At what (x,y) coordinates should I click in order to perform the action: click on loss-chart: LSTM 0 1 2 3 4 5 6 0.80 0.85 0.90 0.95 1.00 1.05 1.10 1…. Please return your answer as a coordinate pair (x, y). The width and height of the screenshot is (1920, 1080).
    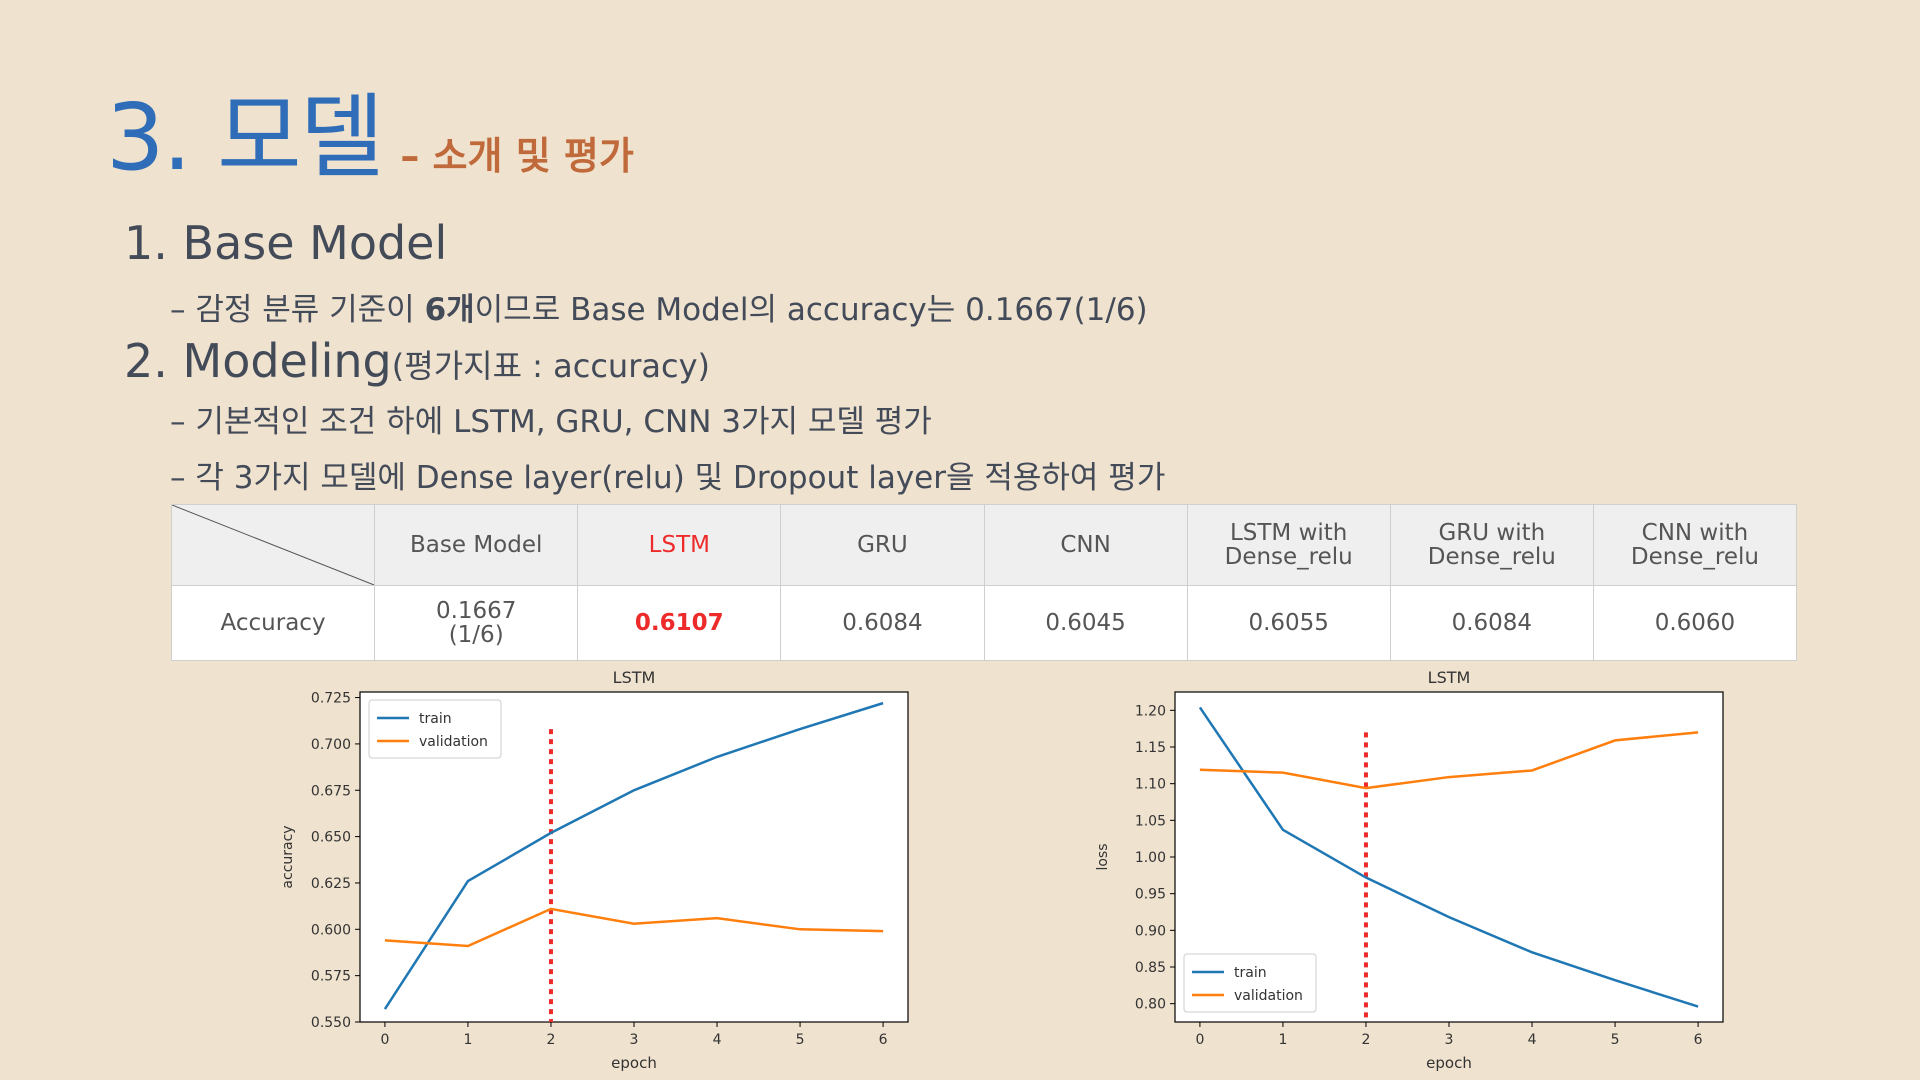
    Looking at the image, I should click on (1409, 870).